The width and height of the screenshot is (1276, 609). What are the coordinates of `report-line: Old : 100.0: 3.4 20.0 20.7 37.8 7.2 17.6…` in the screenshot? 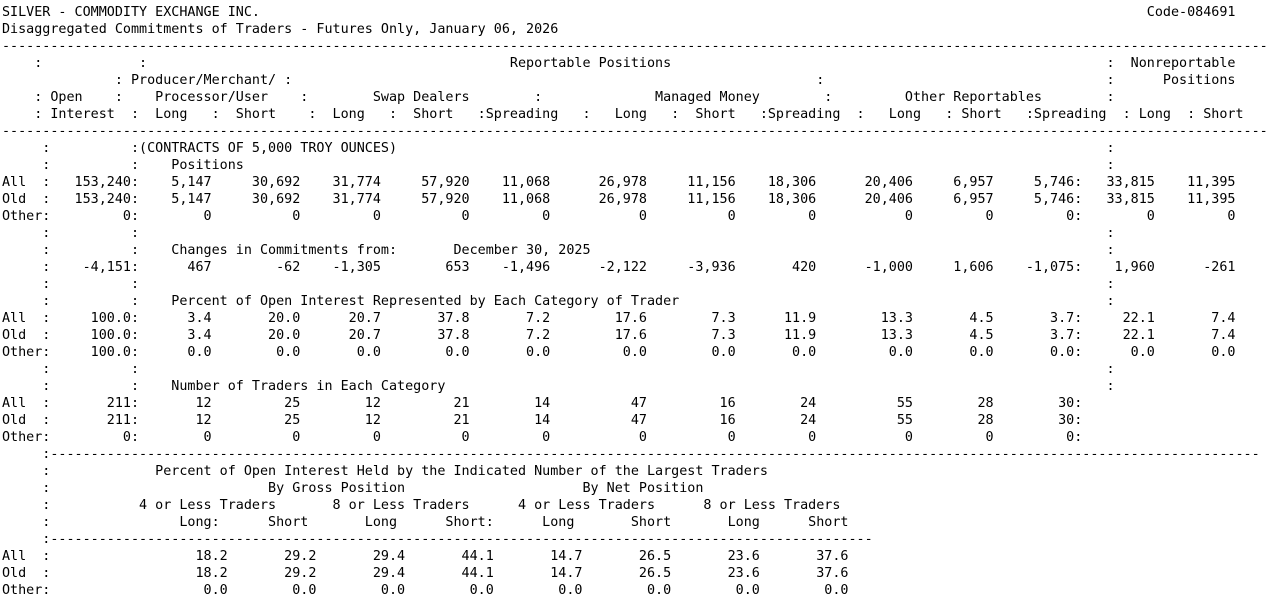 It's located at (635, 335).